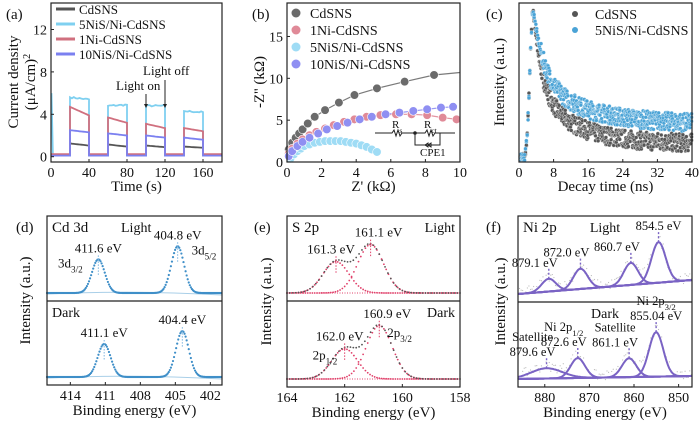  I want to click on x-axis-label: Binding energy (eV), so click(605, 413).